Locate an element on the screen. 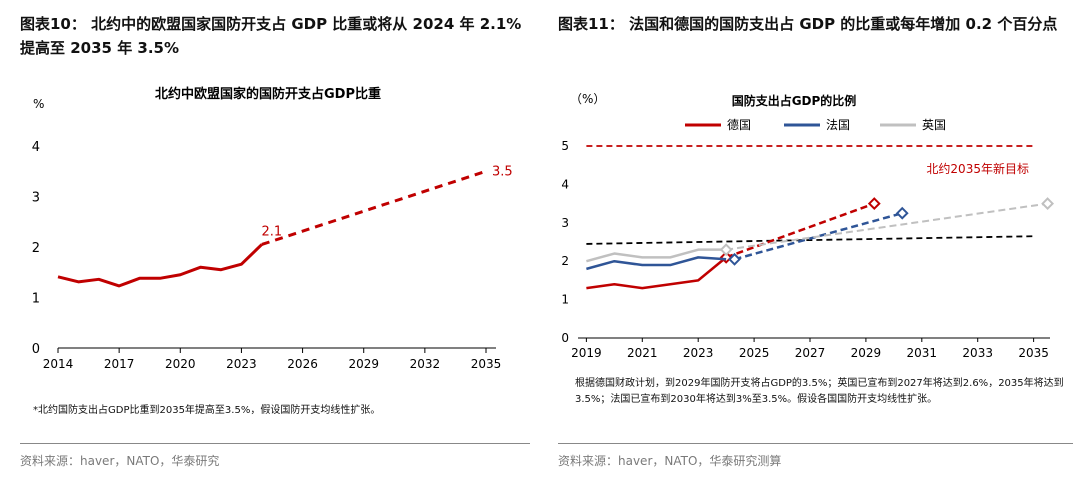 The height and width of the screenshot is (479, 1080). chart-footnote: *北约国防支出占GDP比重到2035年提高至3.5%，假设国防开支均线性扩张。 is located at coordinates (207, 410).